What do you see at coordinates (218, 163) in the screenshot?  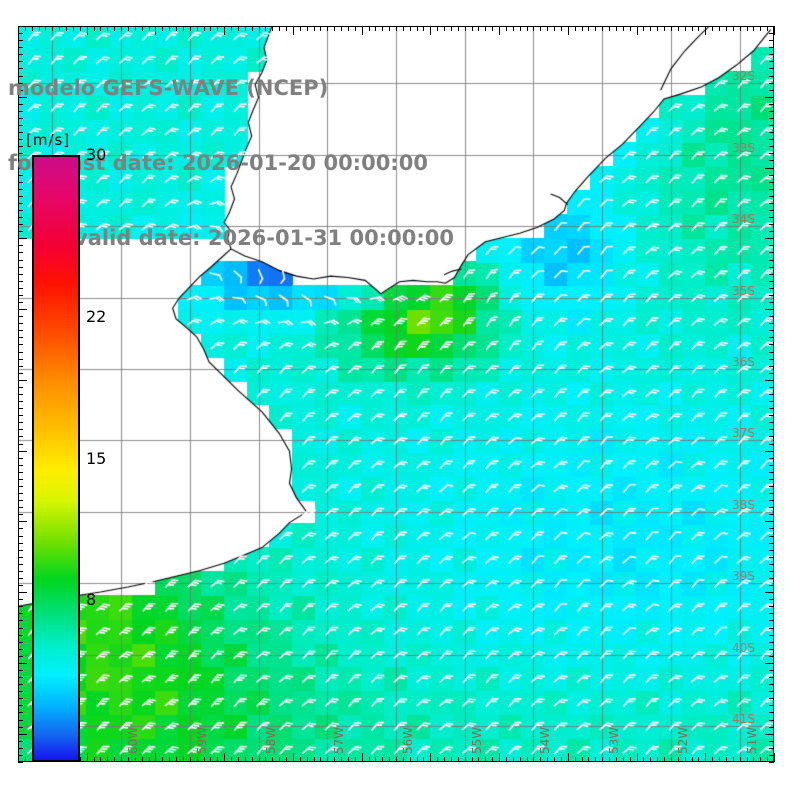 I see `title-forecast-date: forecast date: 2026-01-20 00:00:00` at bounding box center [218, 163].